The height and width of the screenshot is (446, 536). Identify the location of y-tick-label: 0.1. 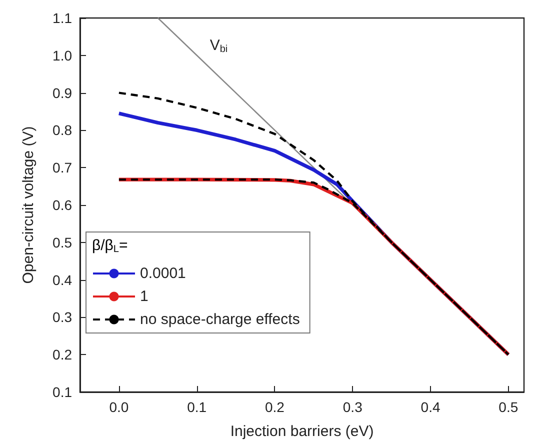
(62, 392).